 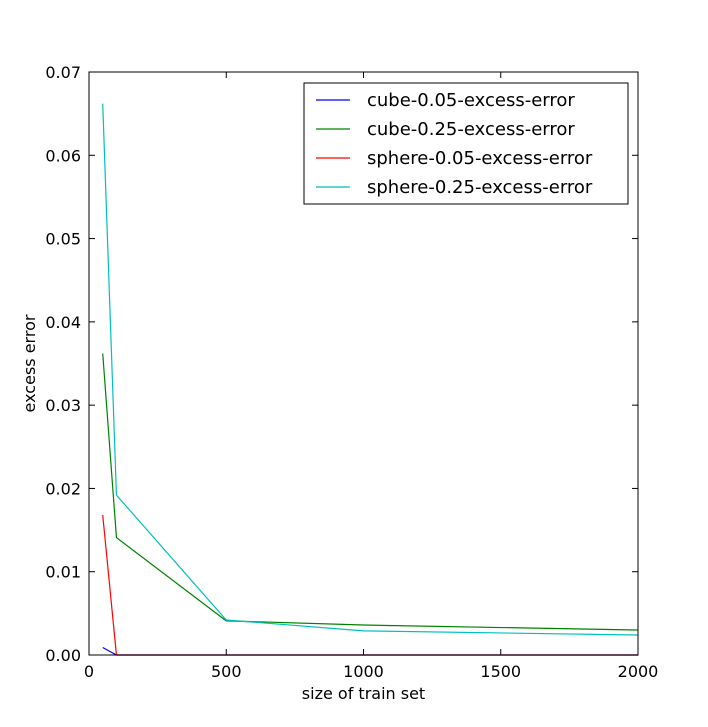 What do you see at coordinates (480, 158) in the screenshot?
I see `legend-label-3: sphere-0.05-excess-error` at bounding box center [480, 158].